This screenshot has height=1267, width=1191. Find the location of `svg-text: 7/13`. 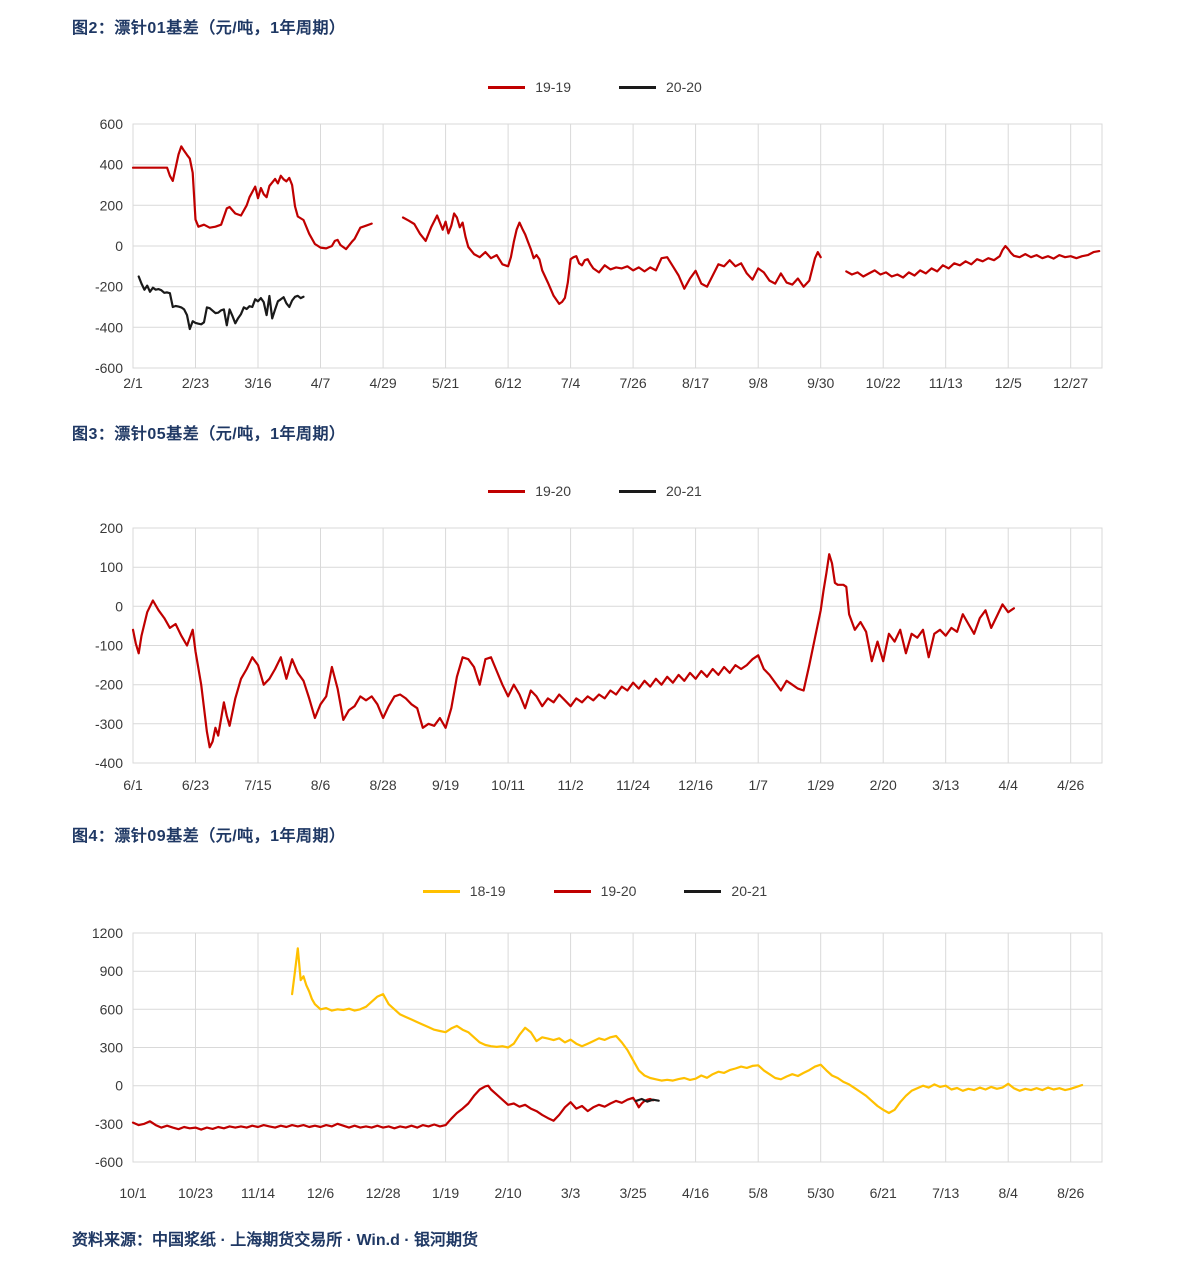

svg-text: 7/13 is located at coordinates (945, 1193).